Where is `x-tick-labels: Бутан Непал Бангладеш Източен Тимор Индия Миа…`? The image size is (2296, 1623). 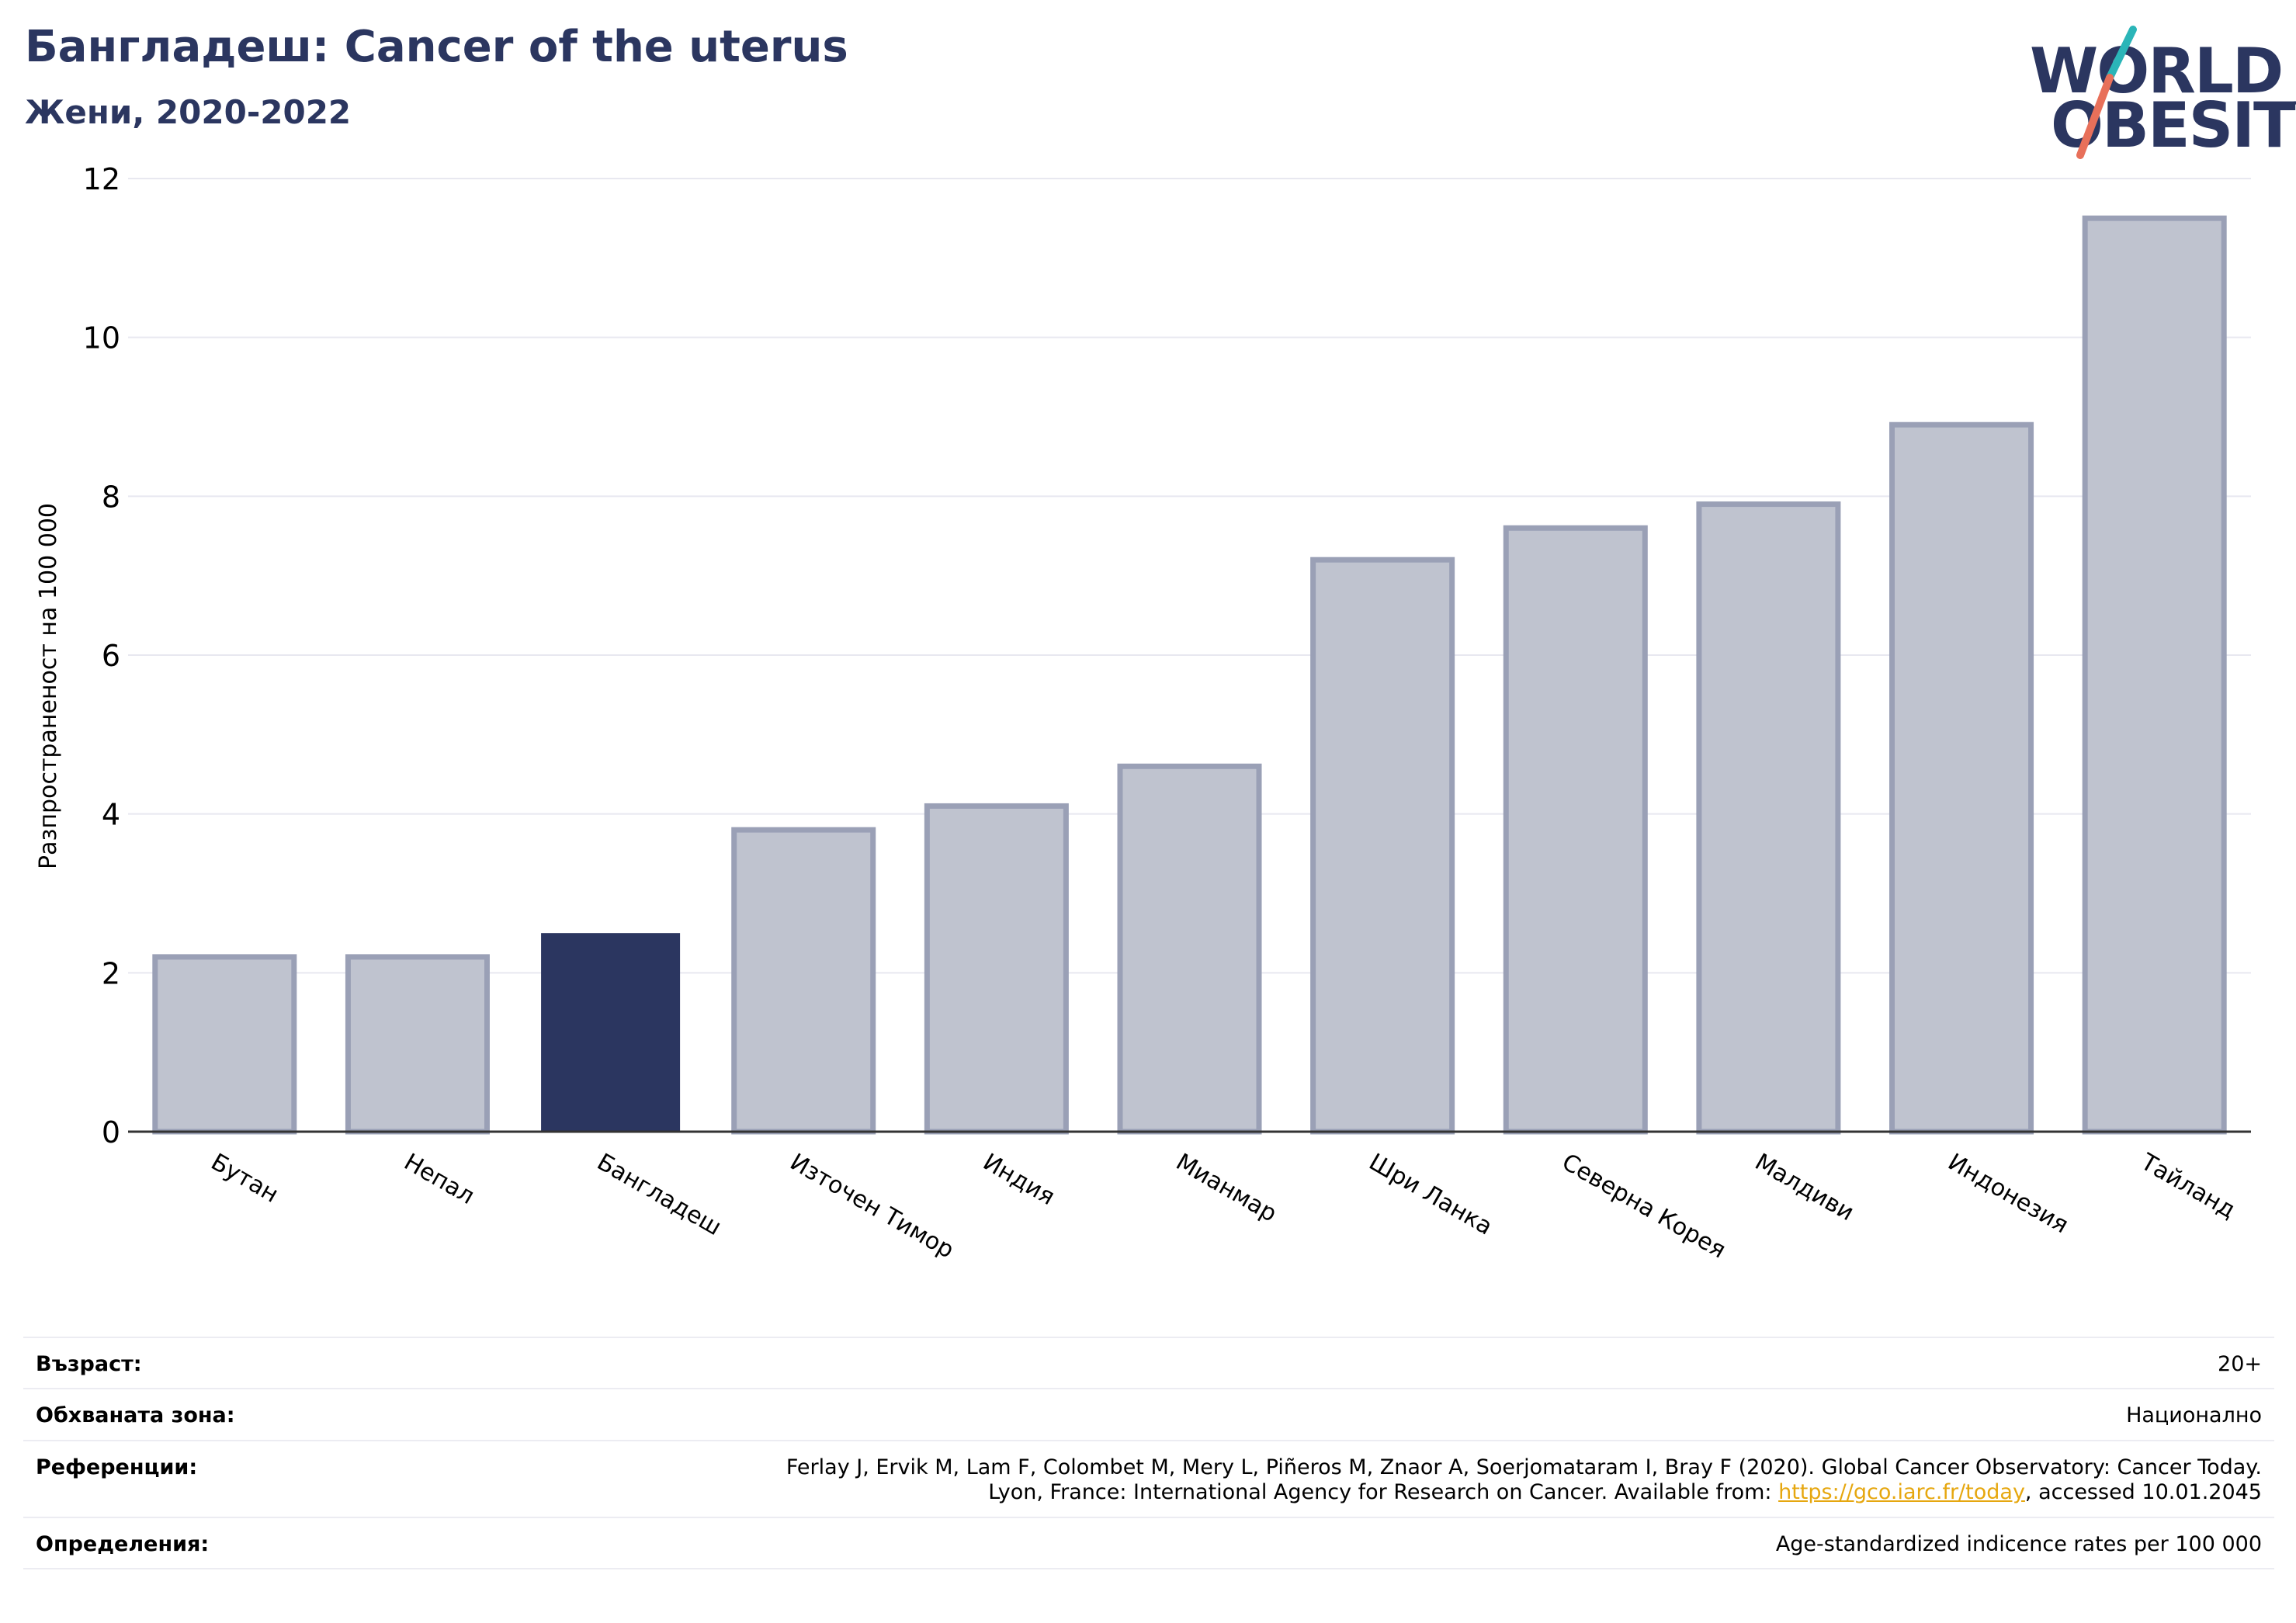 x-tick-labels: Бутан Непал Бангладеш Източен Тимор Индия Миа… is located at coordinates (1223, 1206).